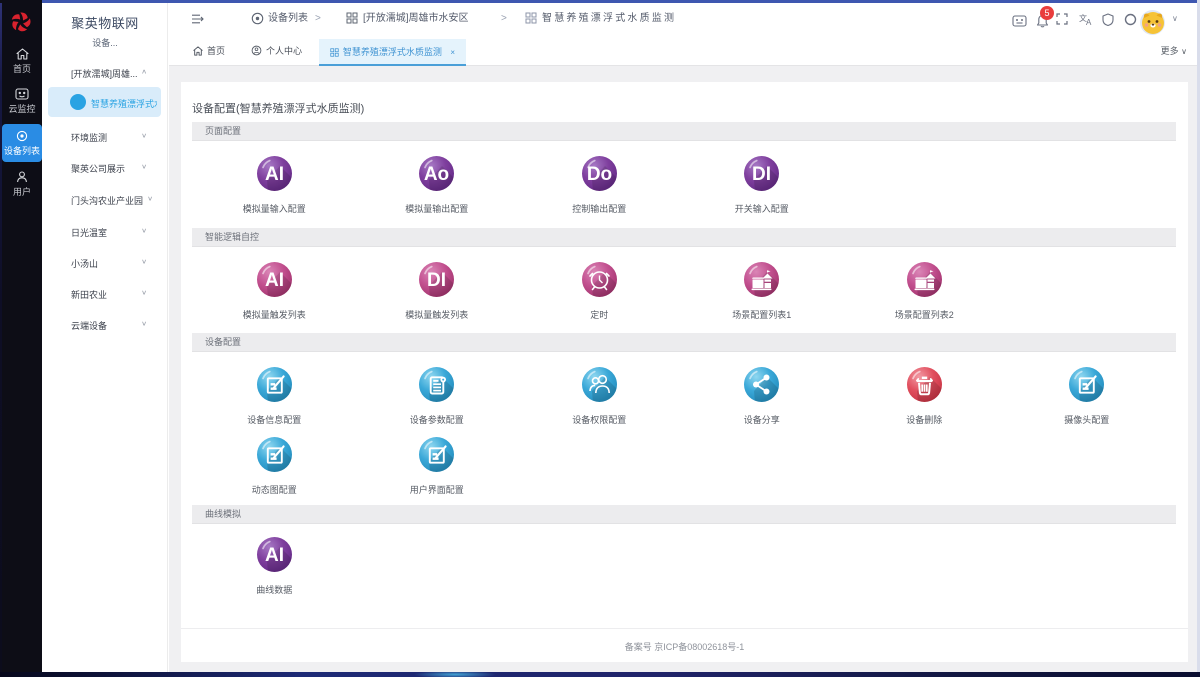  What do you see at coordinates (436, 174) in the screenshot?
I see `svg-text: Ao` at bounding box center [436, 174].